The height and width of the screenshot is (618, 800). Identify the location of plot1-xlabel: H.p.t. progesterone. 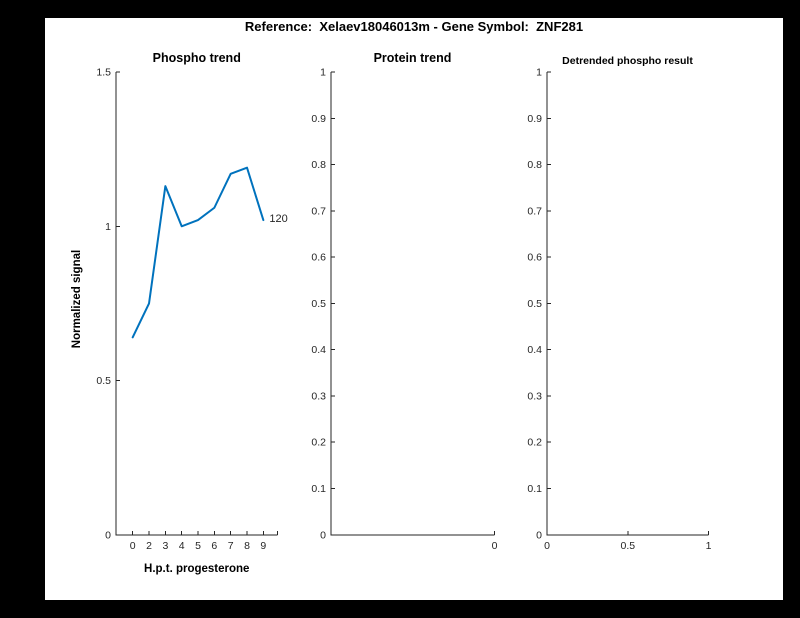
(197, 569).